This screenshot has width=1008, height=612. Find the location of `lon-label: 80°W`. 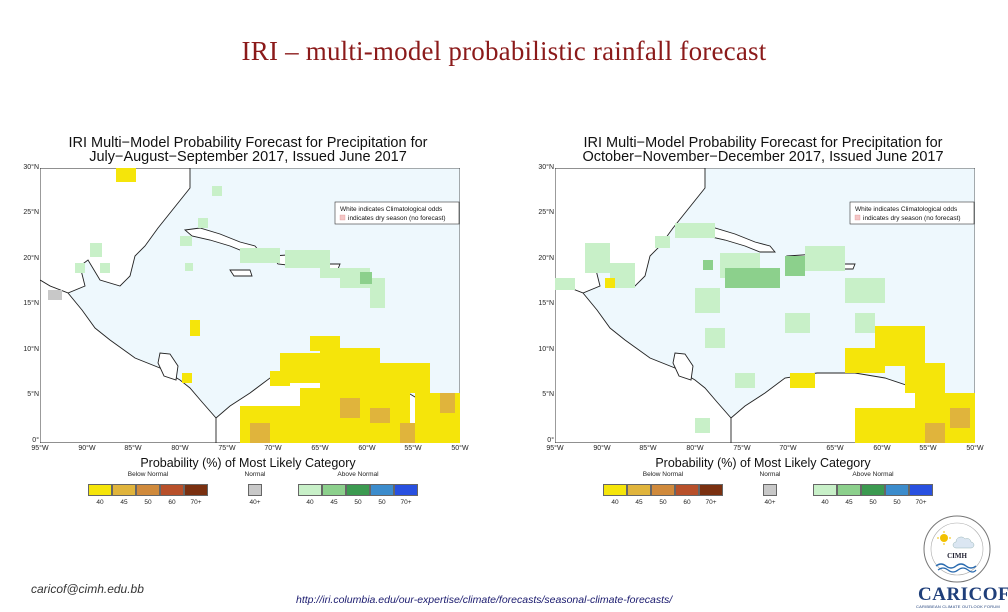

lon-label: 80°W is located at coordinates (695, 448).